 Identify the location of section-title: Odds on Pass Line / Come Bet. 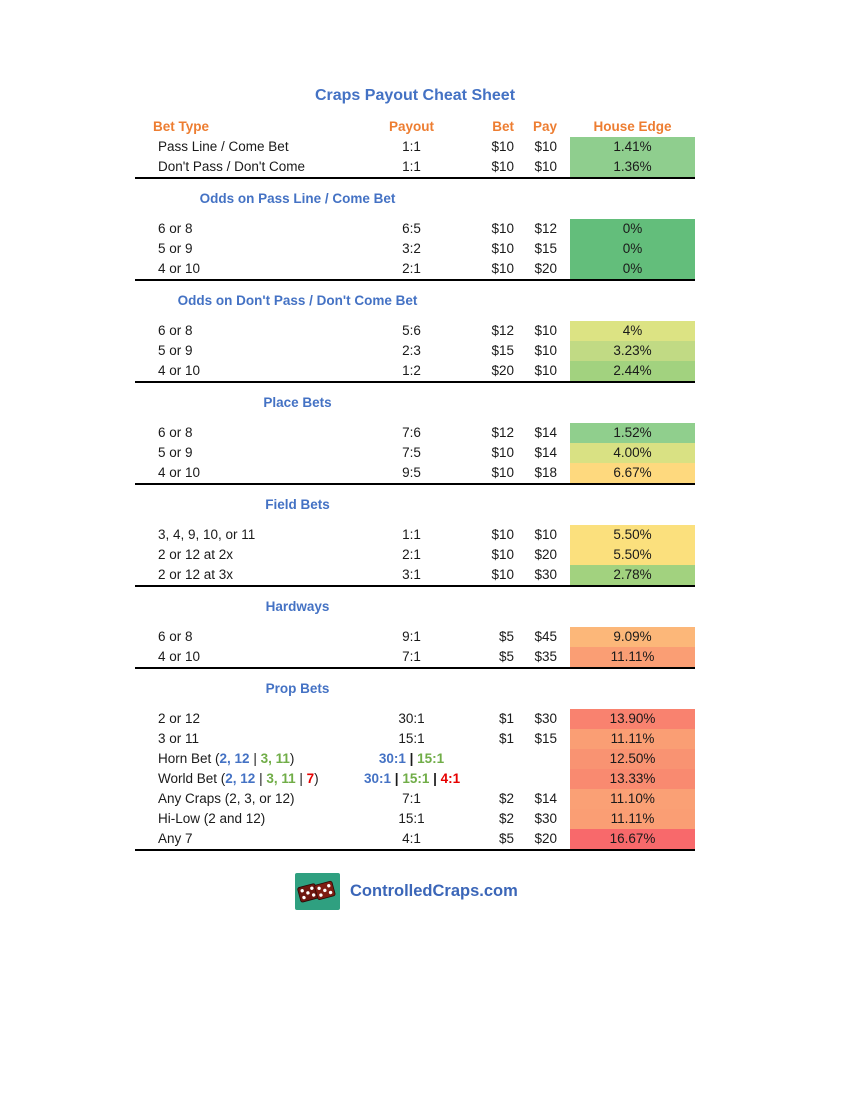
(297, 198).